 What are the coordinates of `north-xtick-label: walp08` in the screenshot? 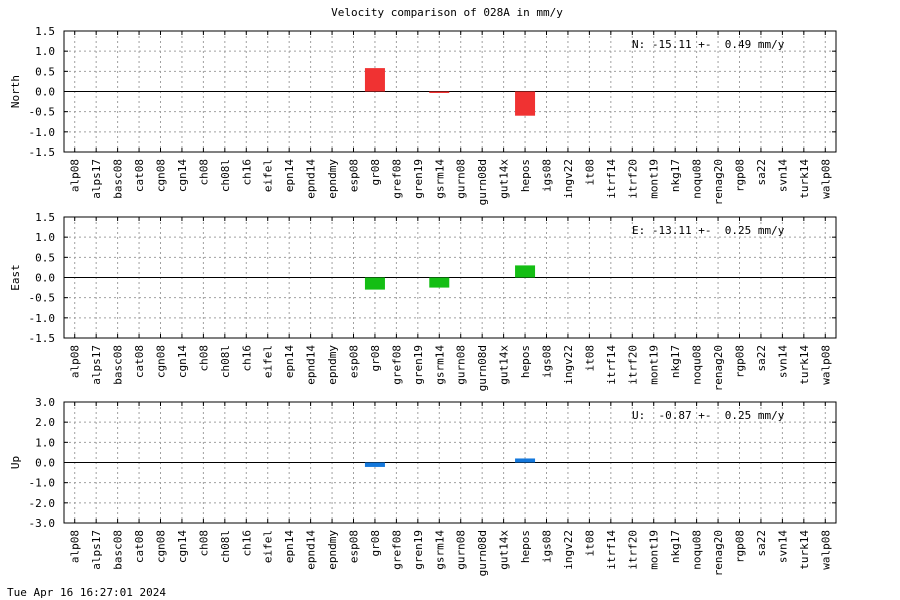 It's located at (825, 179).